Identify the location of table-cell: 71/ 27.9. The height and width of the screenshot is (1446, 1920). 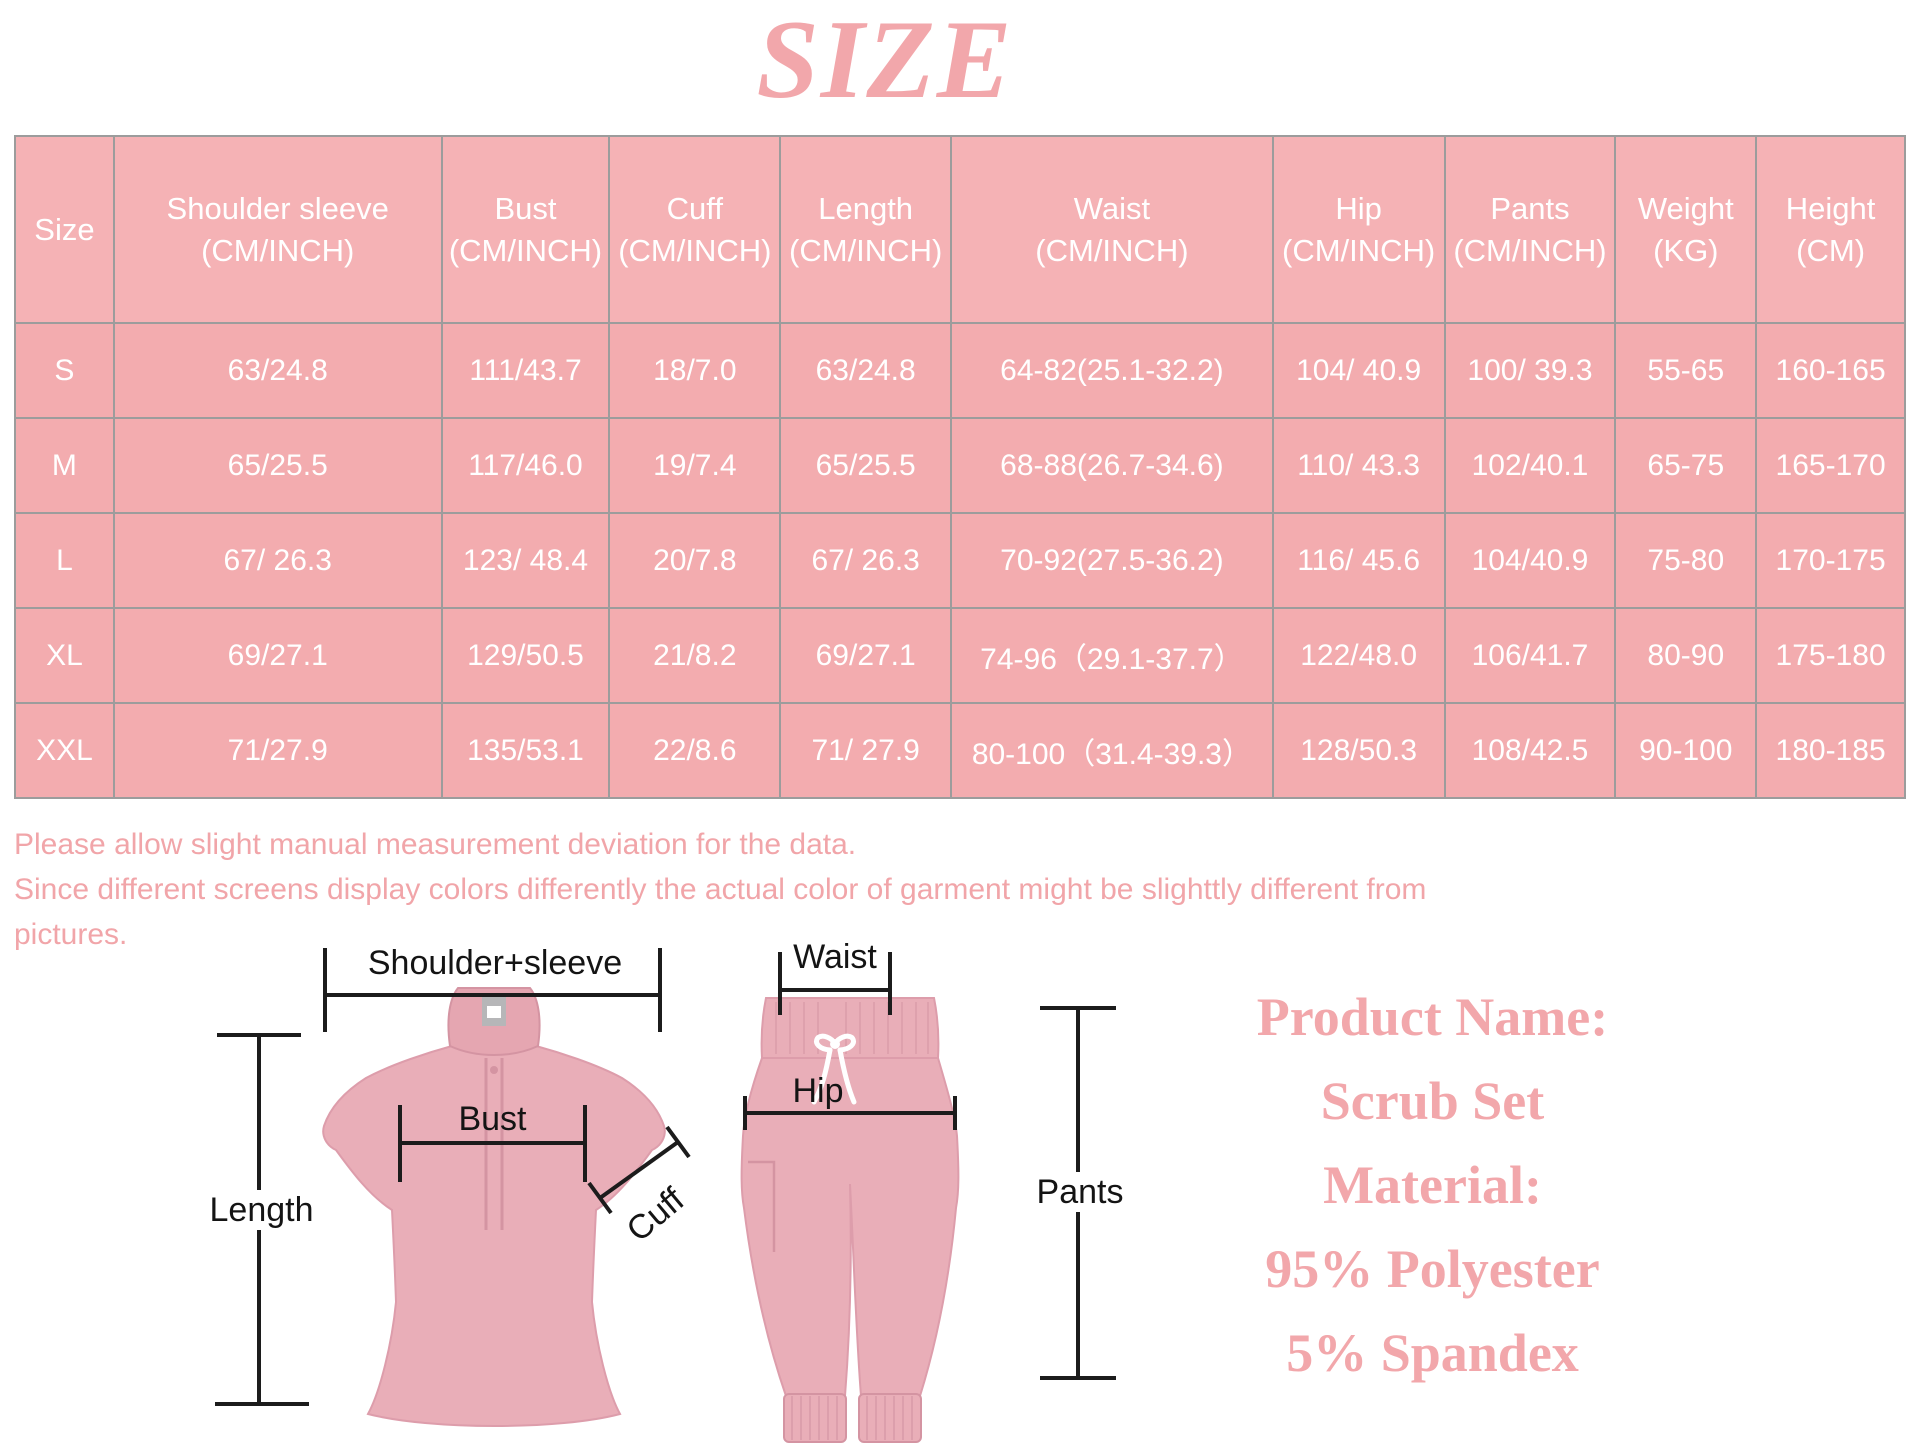
(866, 750).